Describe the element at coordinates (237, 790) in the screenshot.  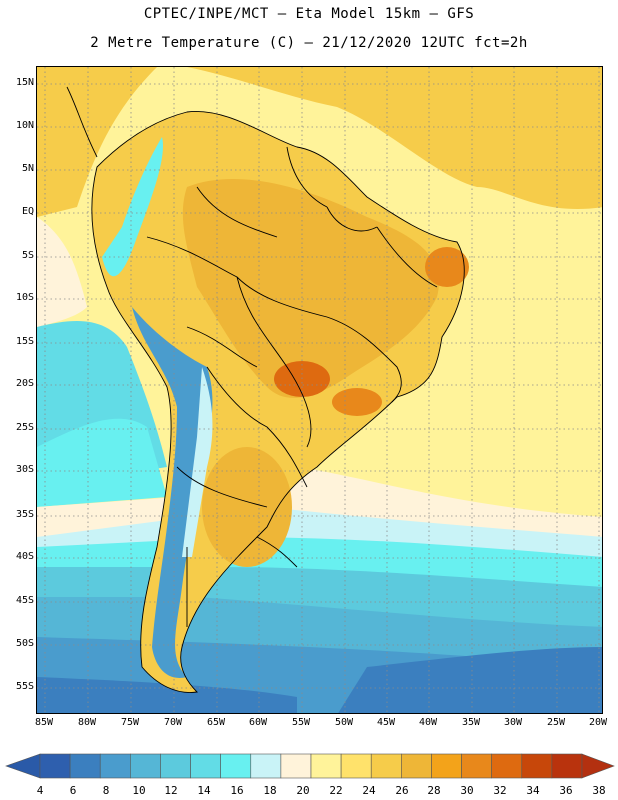
I see `legend-value: 16` at that location.